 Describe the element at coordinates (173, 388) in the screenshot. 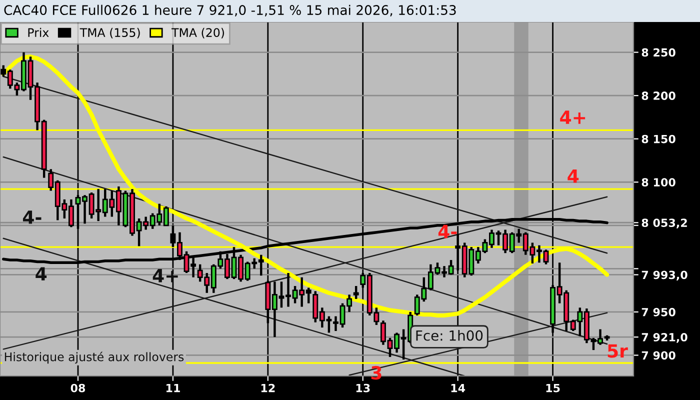

I see `x-tick-label: 11` at that location.